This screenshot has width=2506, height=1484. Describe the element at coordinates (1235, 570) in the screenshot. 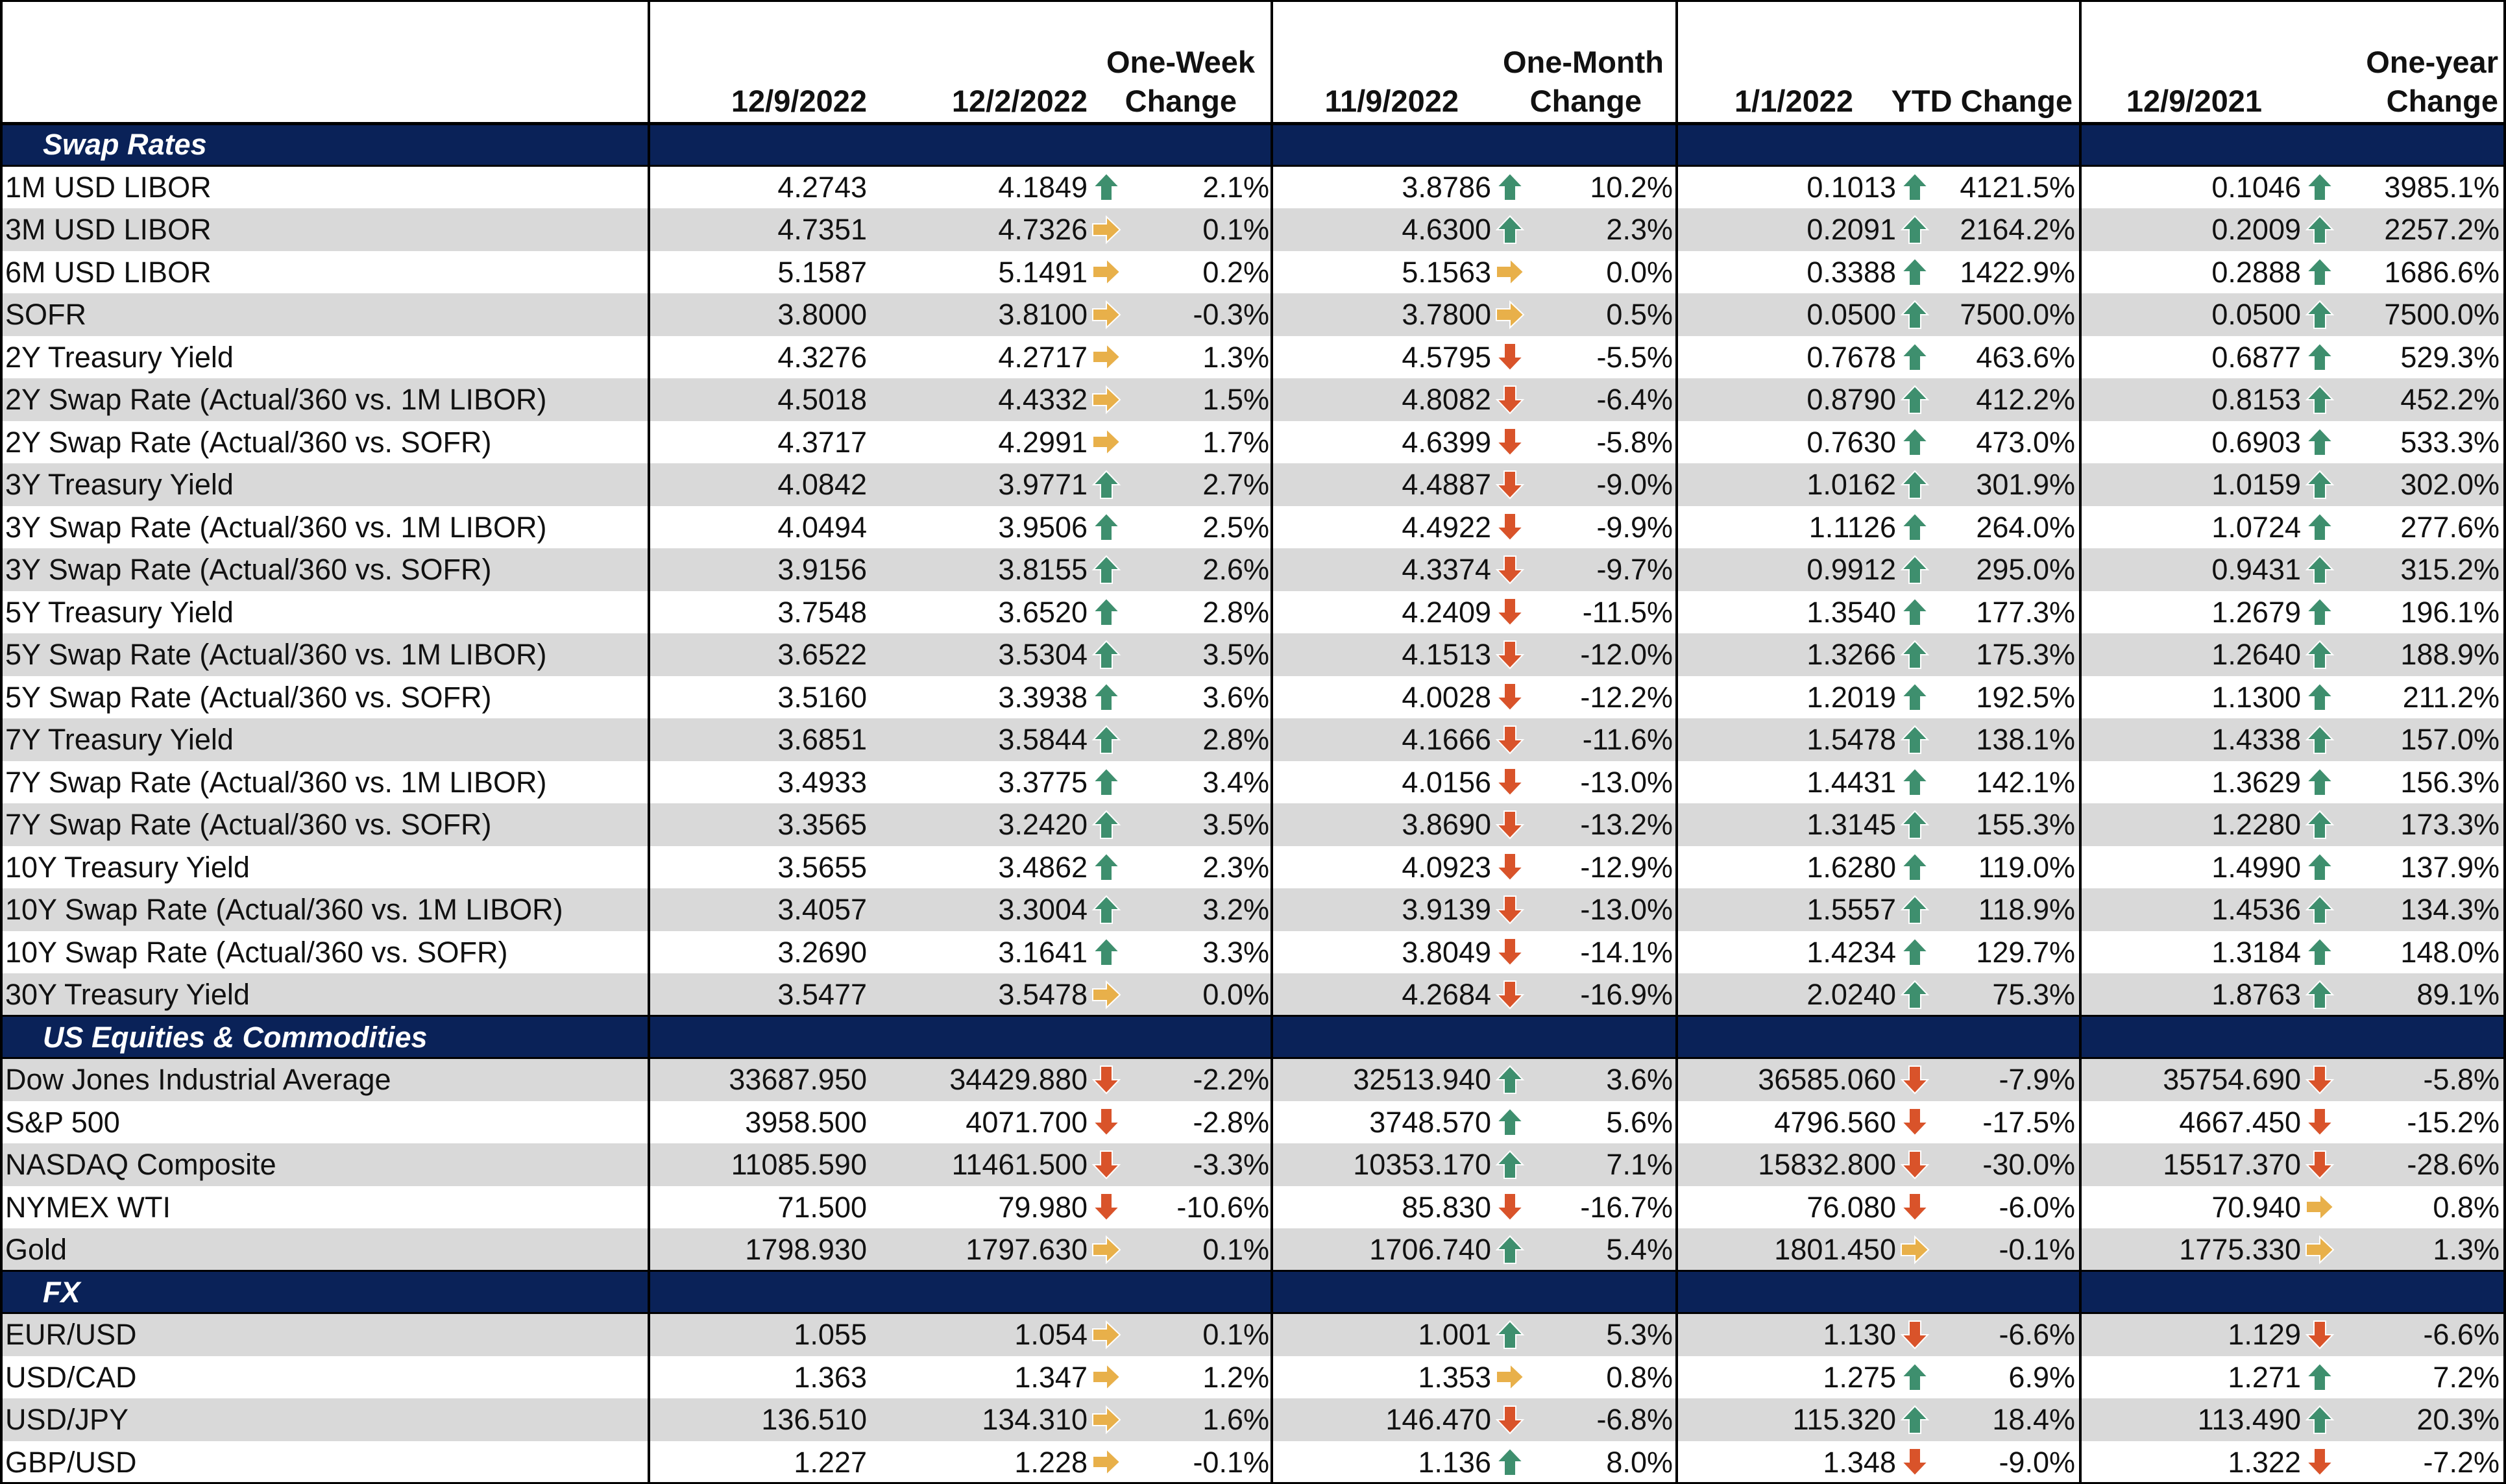

I see `value-cell: 2.6%` at that location.